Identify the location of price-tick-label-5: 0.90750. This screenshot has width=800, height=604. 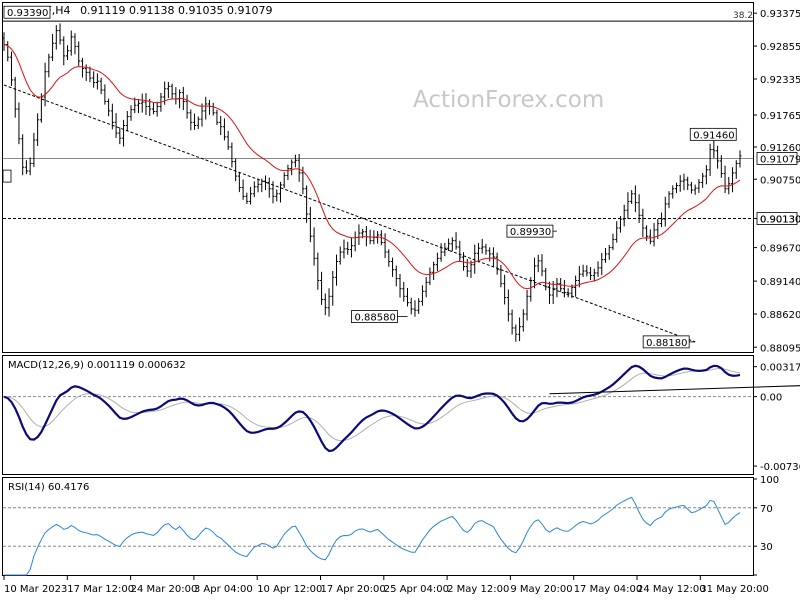
(780, 180).